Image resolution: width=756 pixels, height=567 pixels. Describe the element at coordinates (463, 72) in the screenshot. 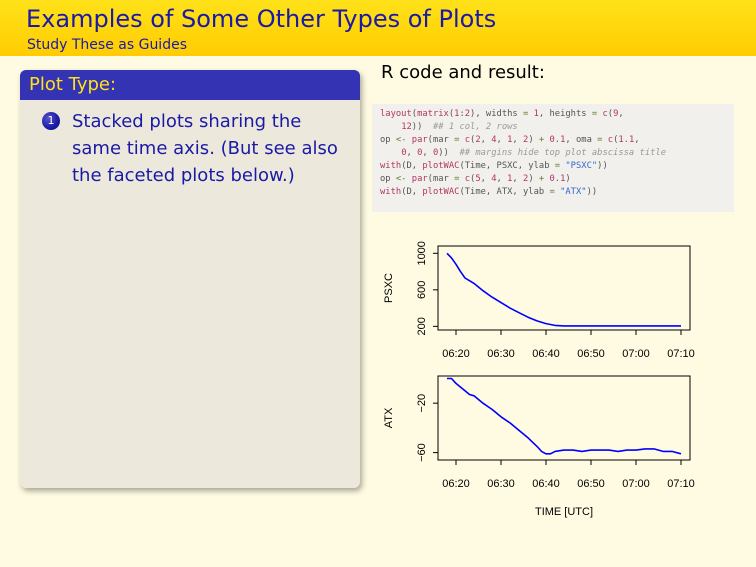

I see `code-section-title: R code and result:` at that location.